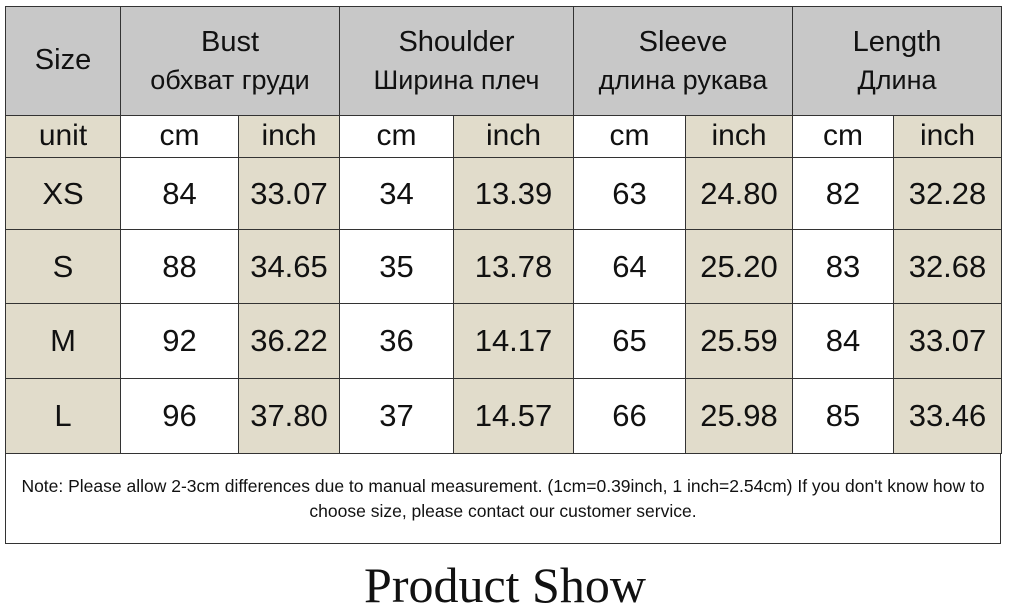 The image size is (1010, 614). I want to click on cell-text: 65, so click(629, 341).